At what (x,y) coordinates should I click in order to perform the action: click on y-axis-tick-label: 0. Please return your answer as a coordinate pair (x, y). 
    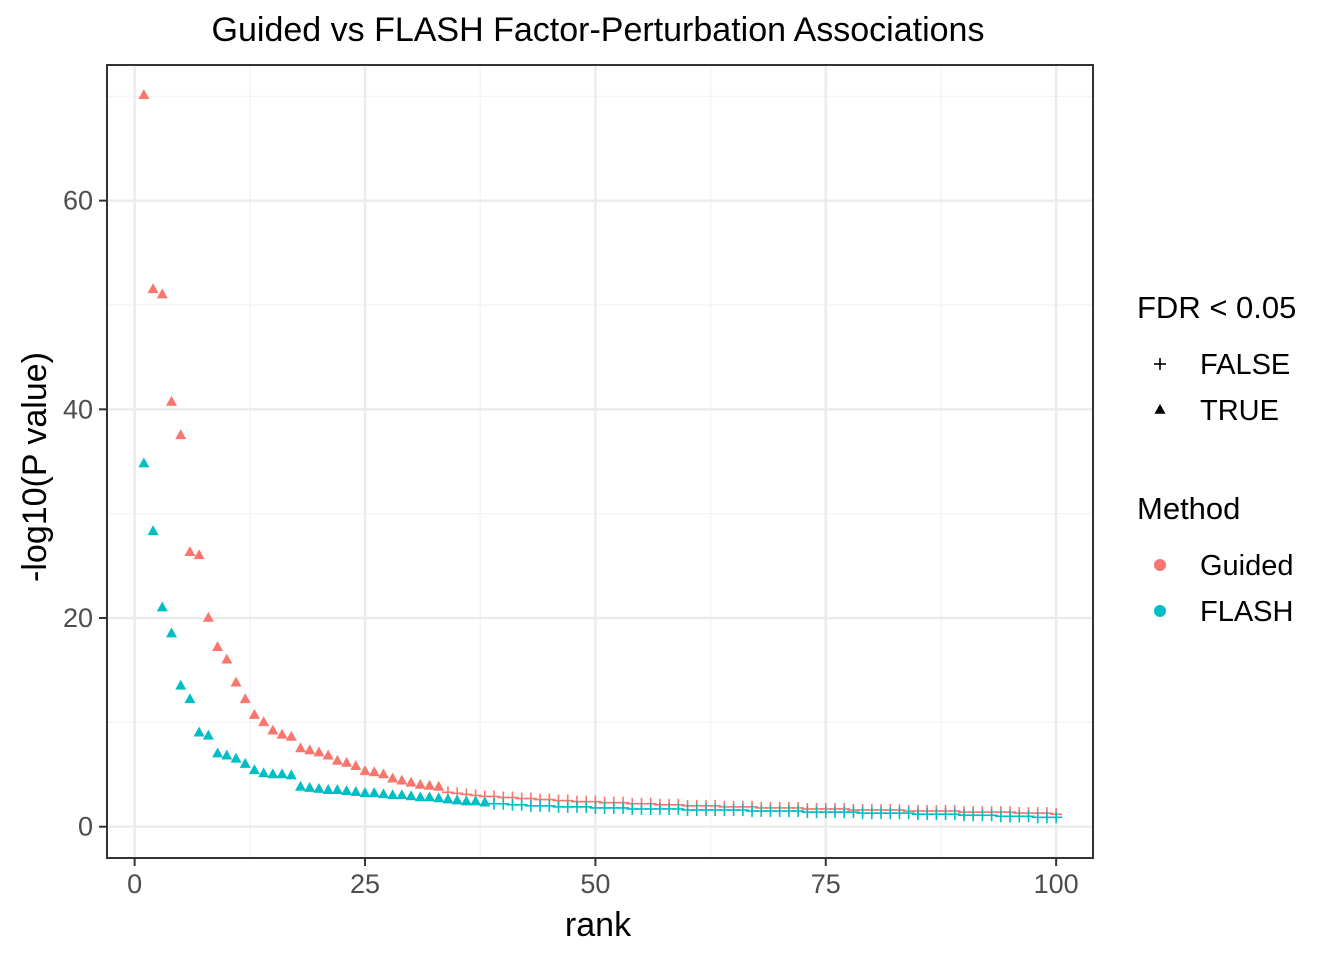
    Looking at the image, I should click on (85, 827).